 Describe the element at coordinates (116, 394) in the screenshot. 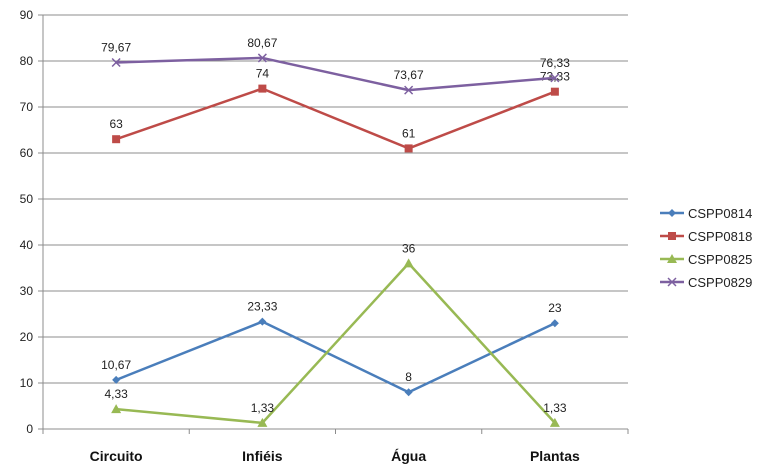

I see `data-label: 4,33` at that location.